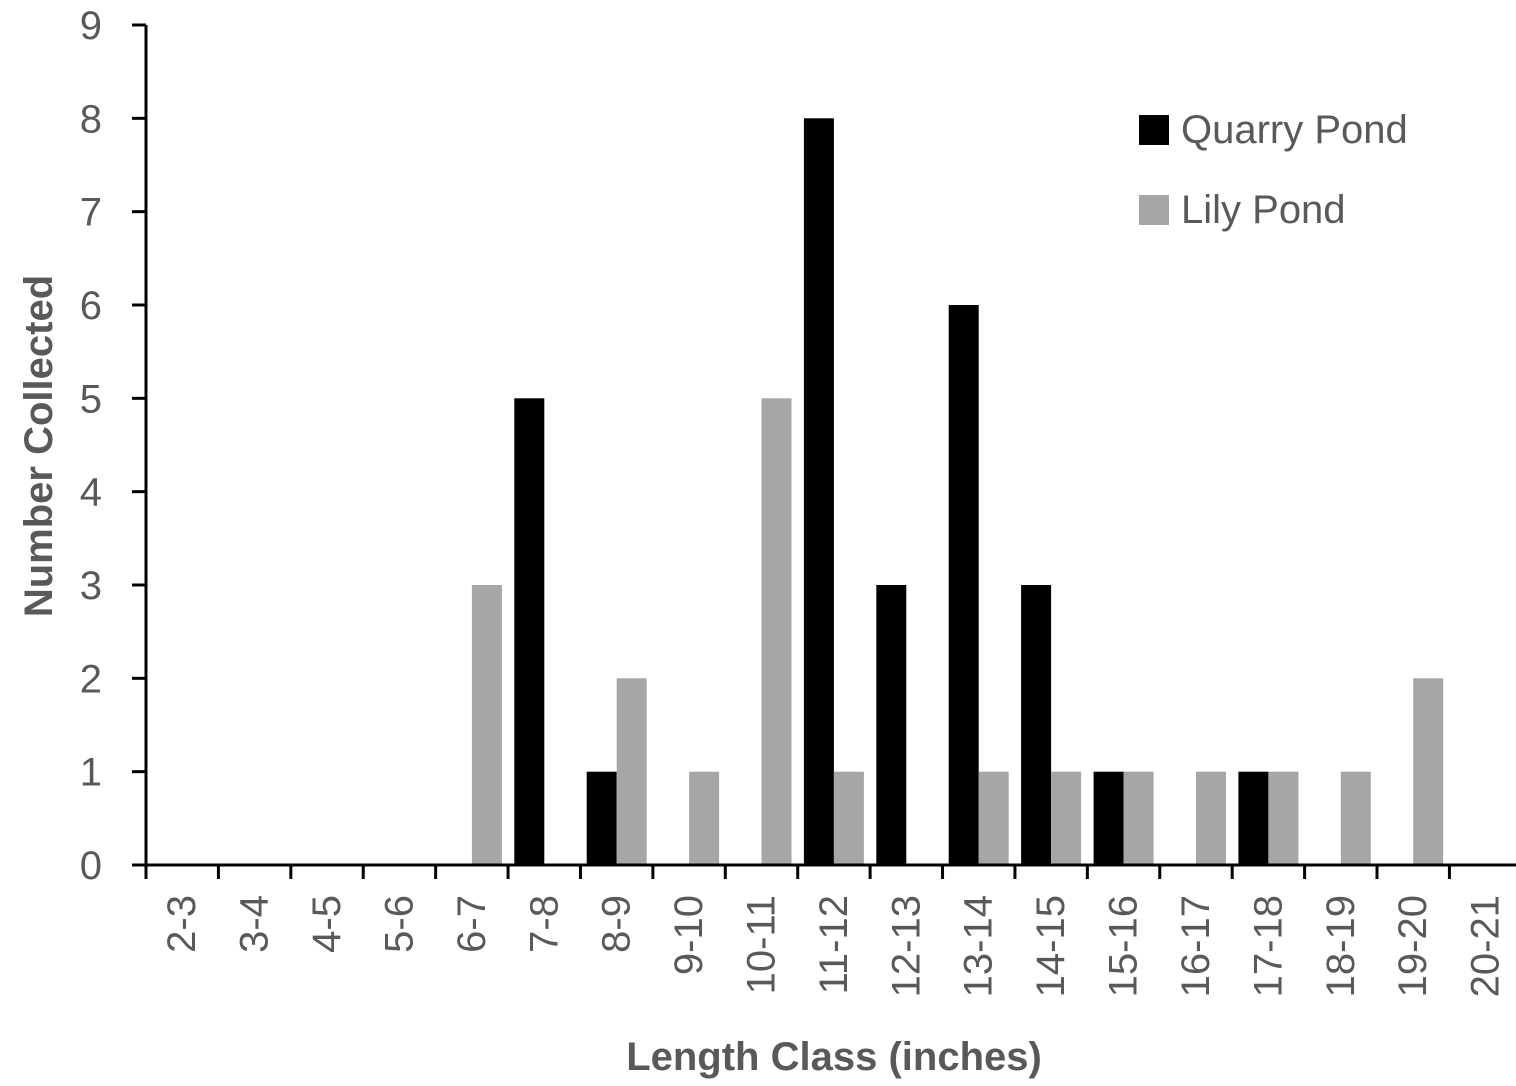  Describe the element at coordinates (91, 26) in the screenshot. I see `y-tick-label-9: 9` at that location.